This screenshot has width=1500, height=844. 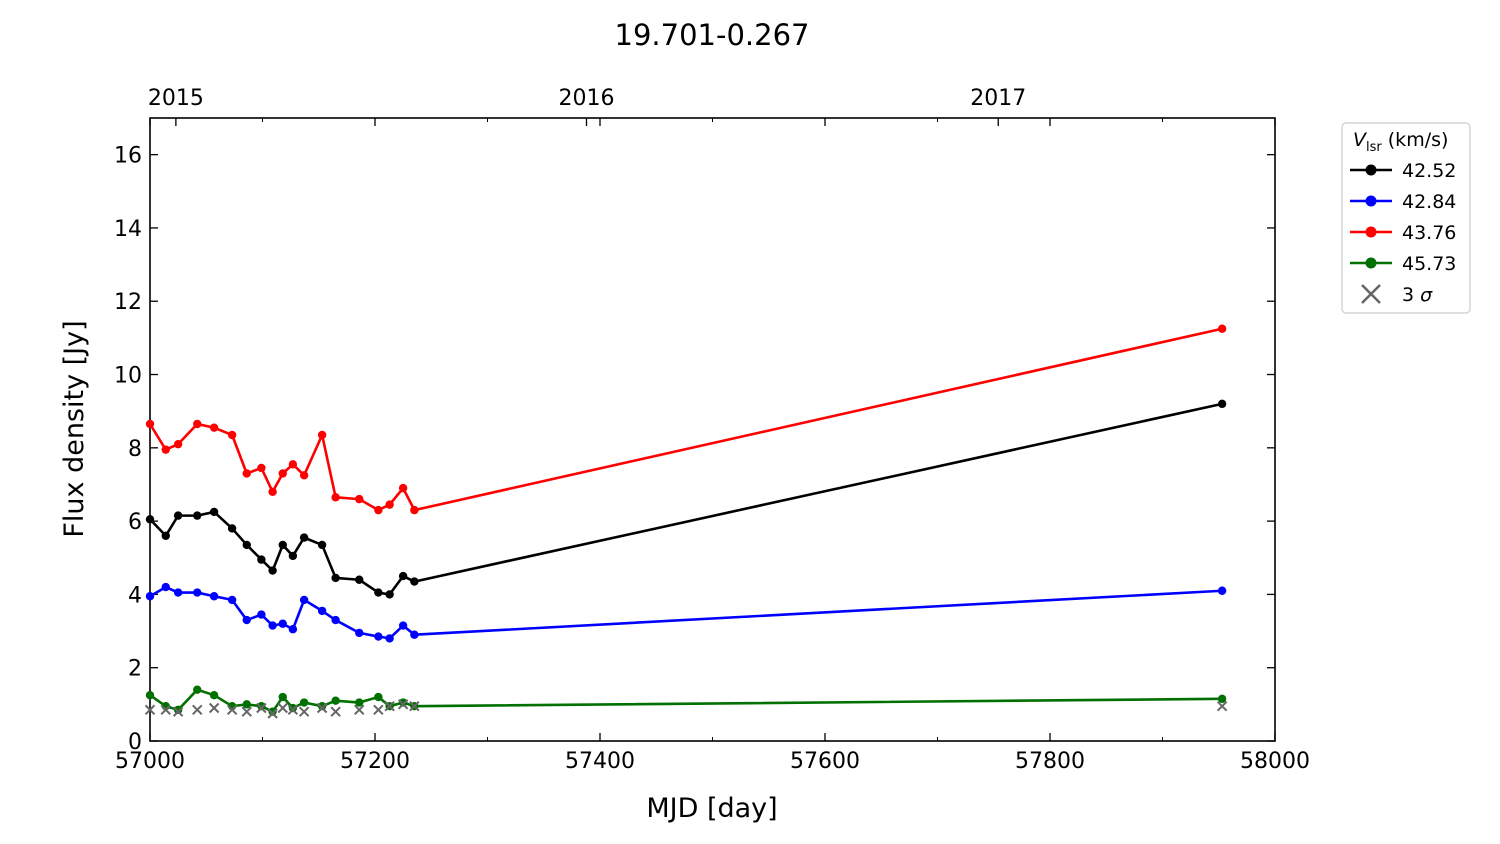 I want to click on y-tick-label: 8, so click(x=135, y=449).